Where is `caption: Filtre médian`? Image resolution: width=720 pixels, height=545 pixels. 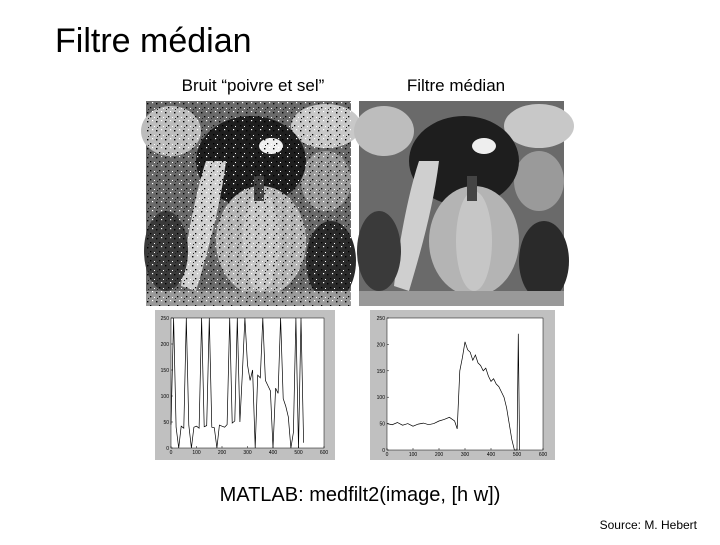 caption: Filtre médian is located at coordinates (456, 85).